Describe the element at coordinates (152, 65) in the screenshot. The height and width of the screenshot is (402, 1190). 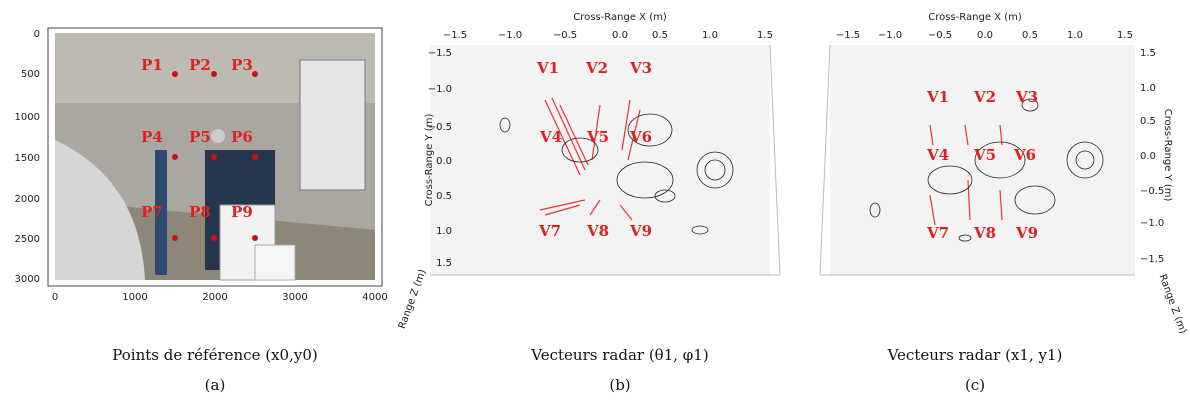
I see `point-label: P1` at that location.